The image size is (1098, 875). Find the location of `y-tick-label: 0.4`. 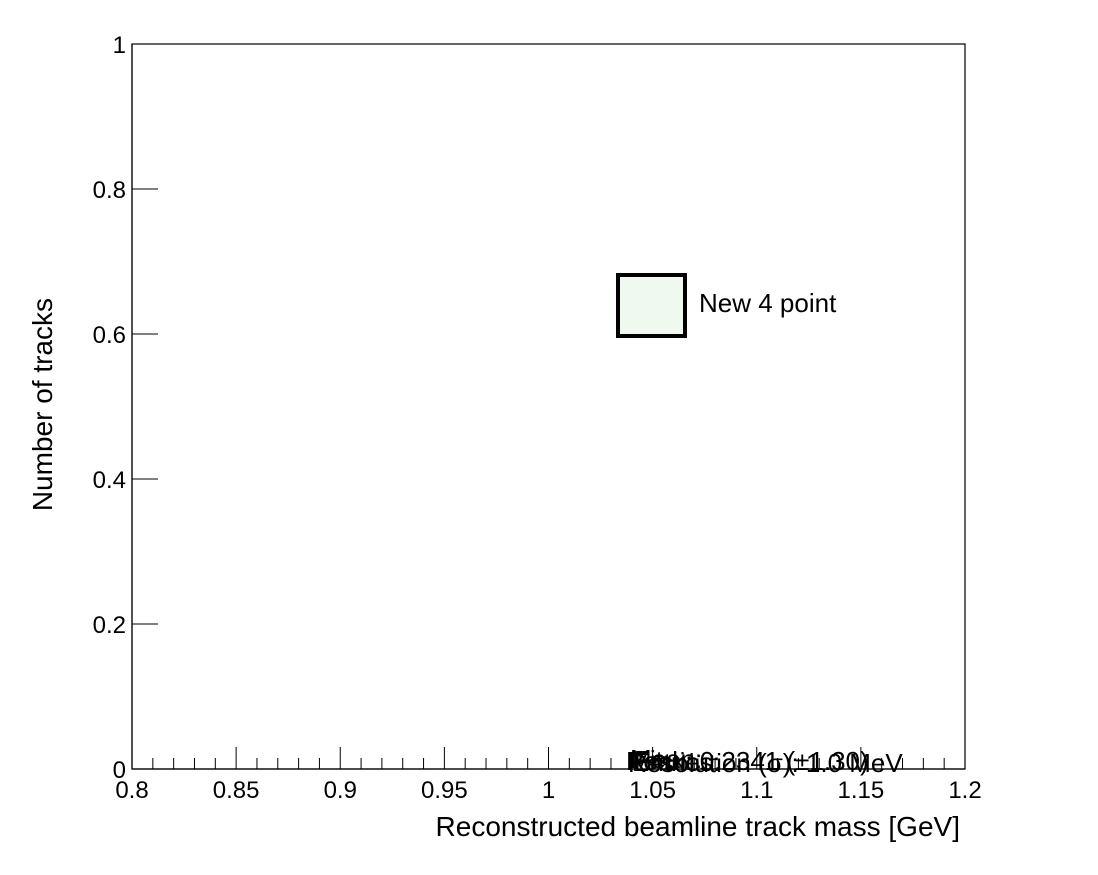

y-tick-label: 0.4 is located at coordinates (109, 480).